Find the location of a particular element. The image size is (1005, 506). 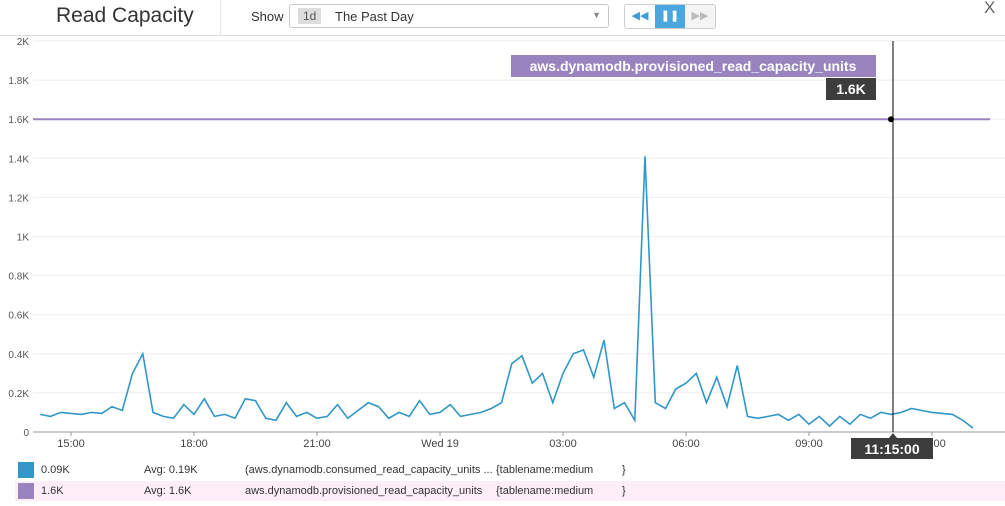

value-label: 1.6K is located at coordinates (851, 89).